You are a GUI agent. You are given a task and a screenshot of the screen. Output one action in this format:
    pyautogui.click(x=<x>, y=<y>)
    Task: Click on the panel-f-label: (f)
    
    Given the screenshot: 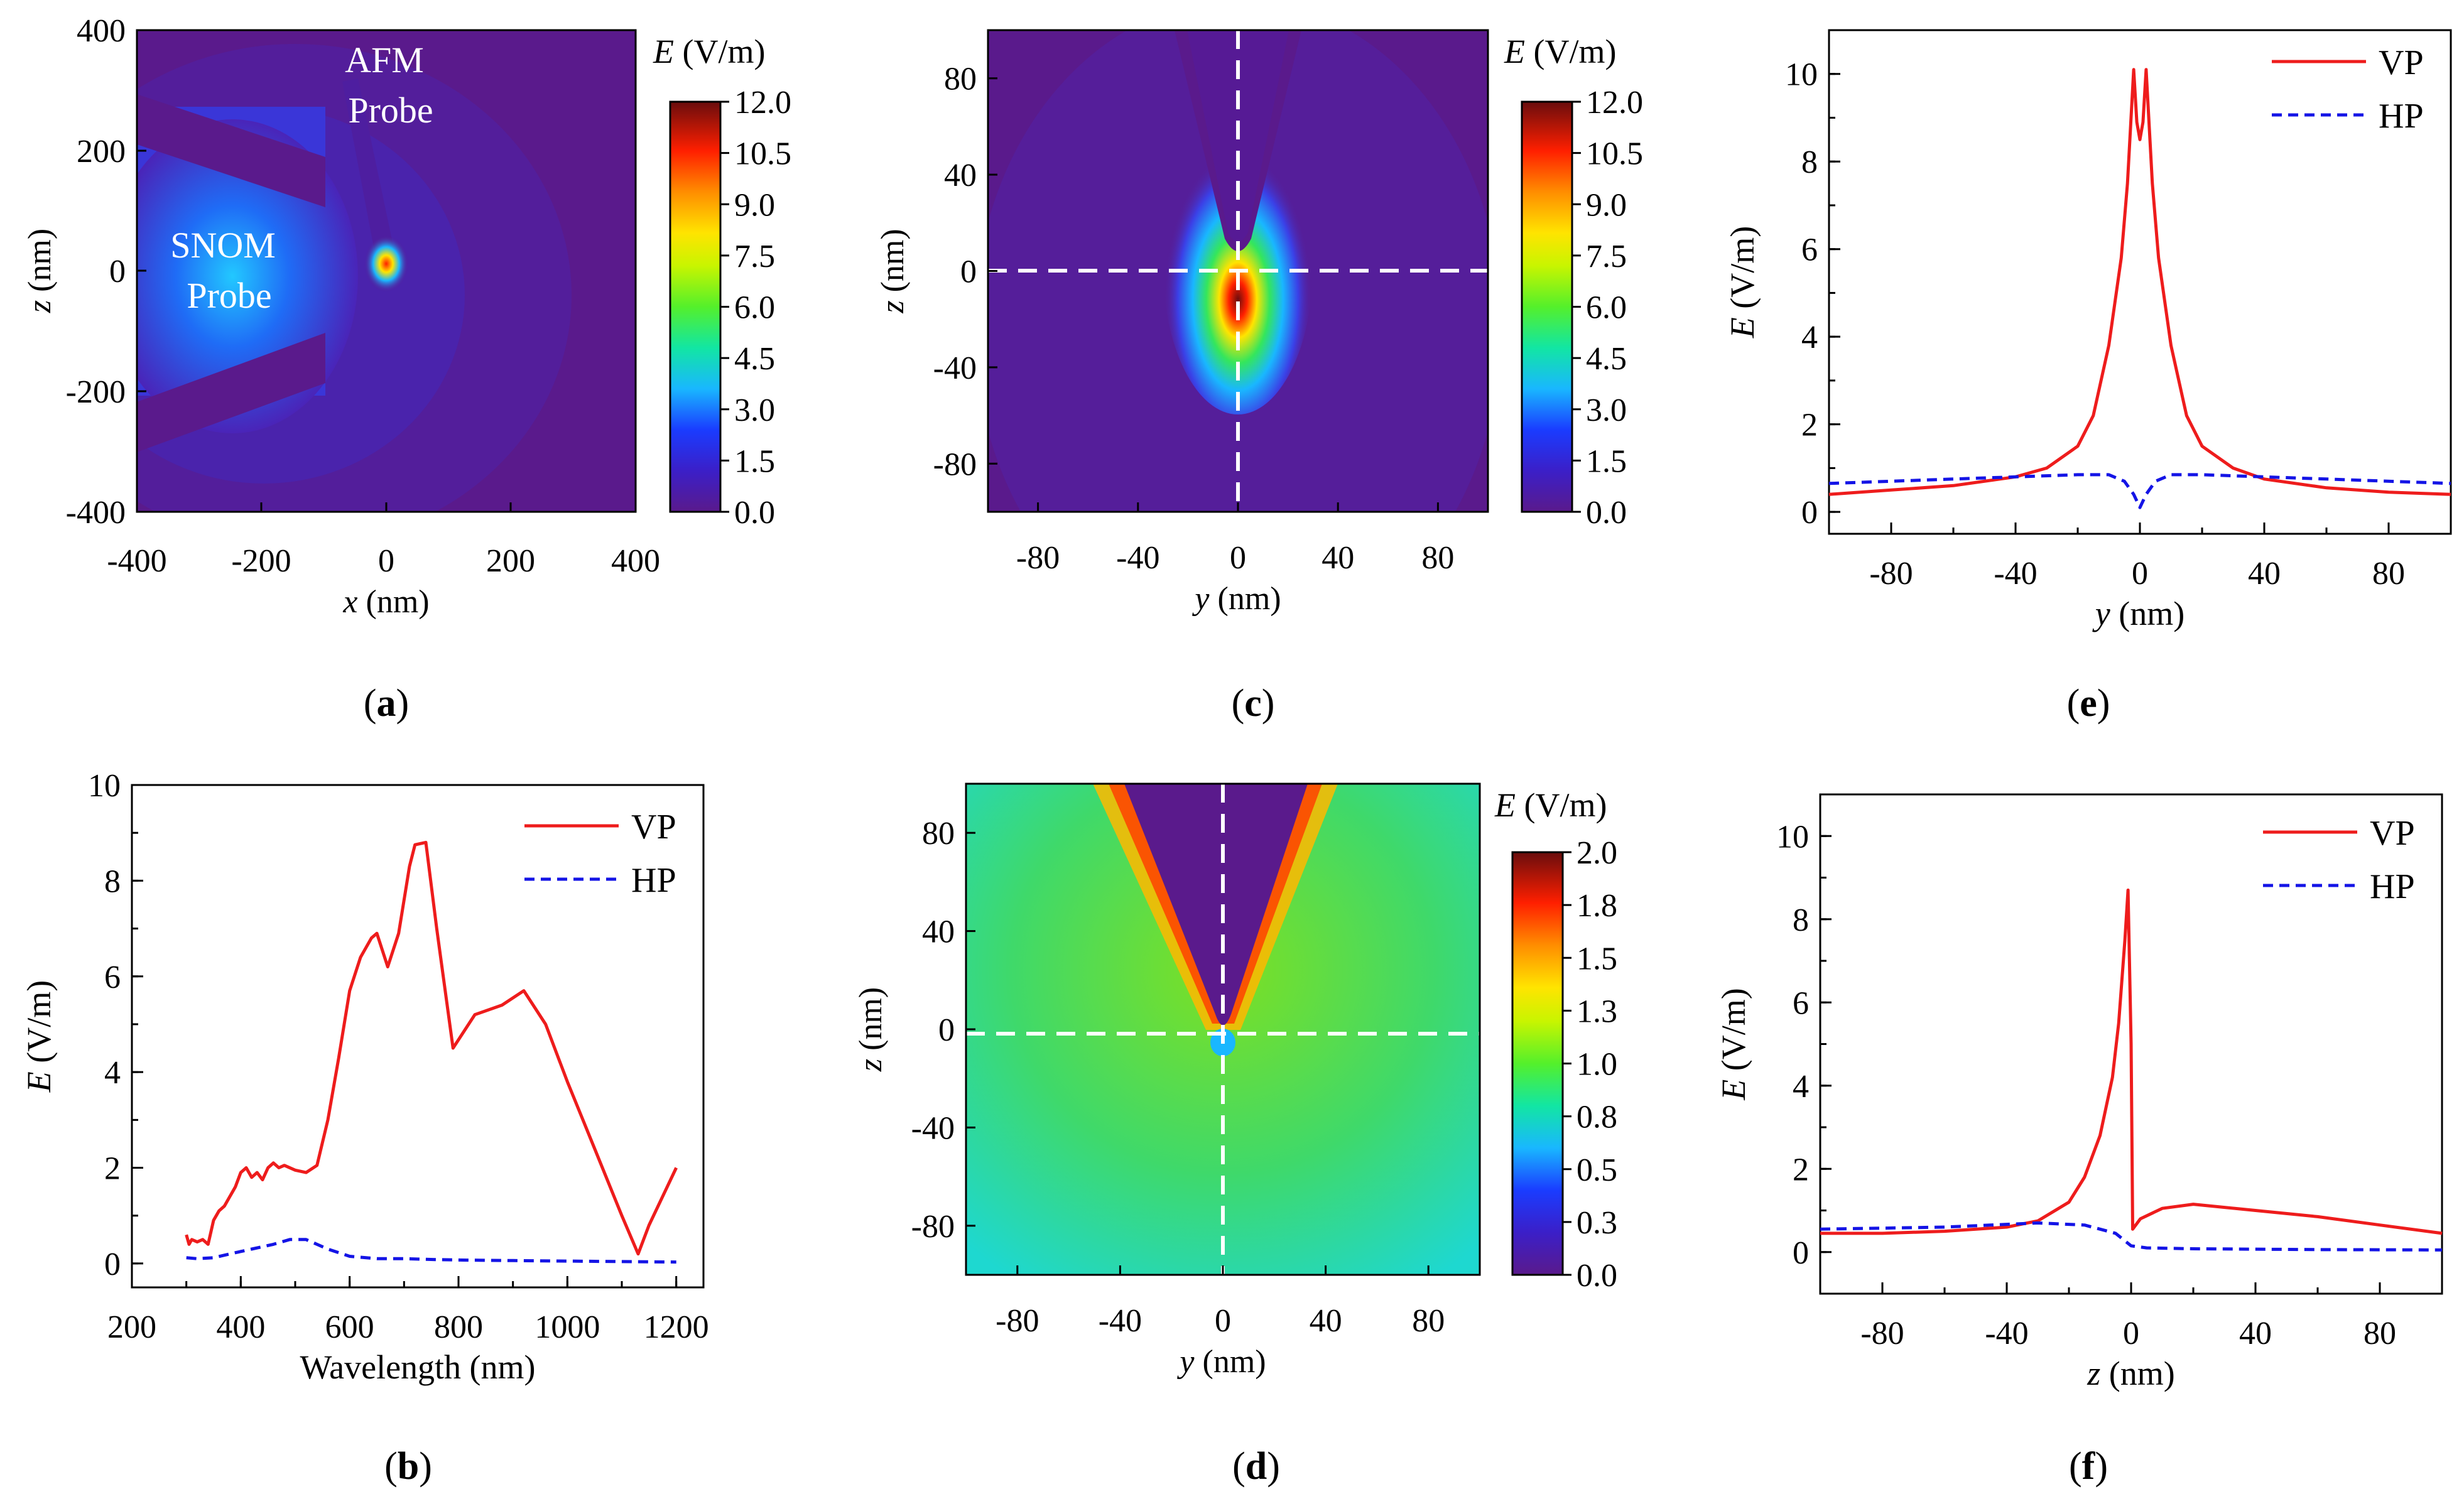 What is the action you would take?
    pyautogui.click(x=2088, y=1466)
    